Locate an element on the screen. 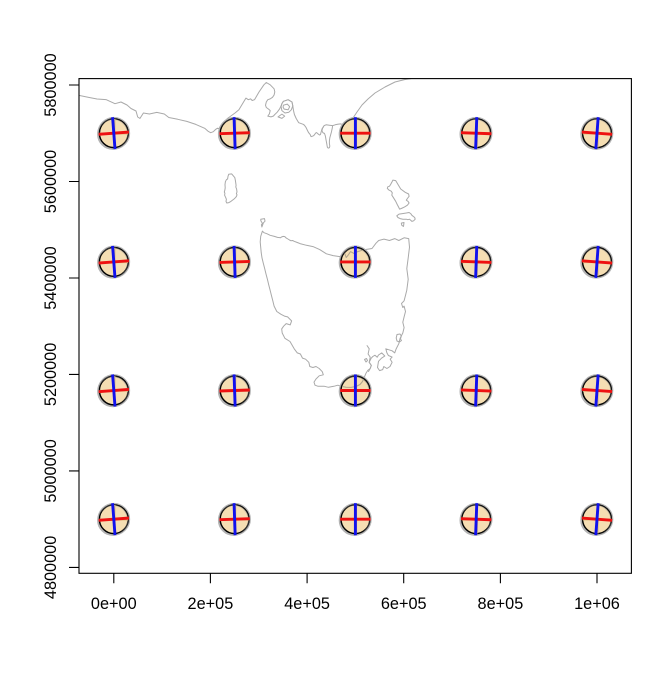 The width and height of the screenshot is (672, 677). svg-text: 4800000 is located at coordinates (51, 567).